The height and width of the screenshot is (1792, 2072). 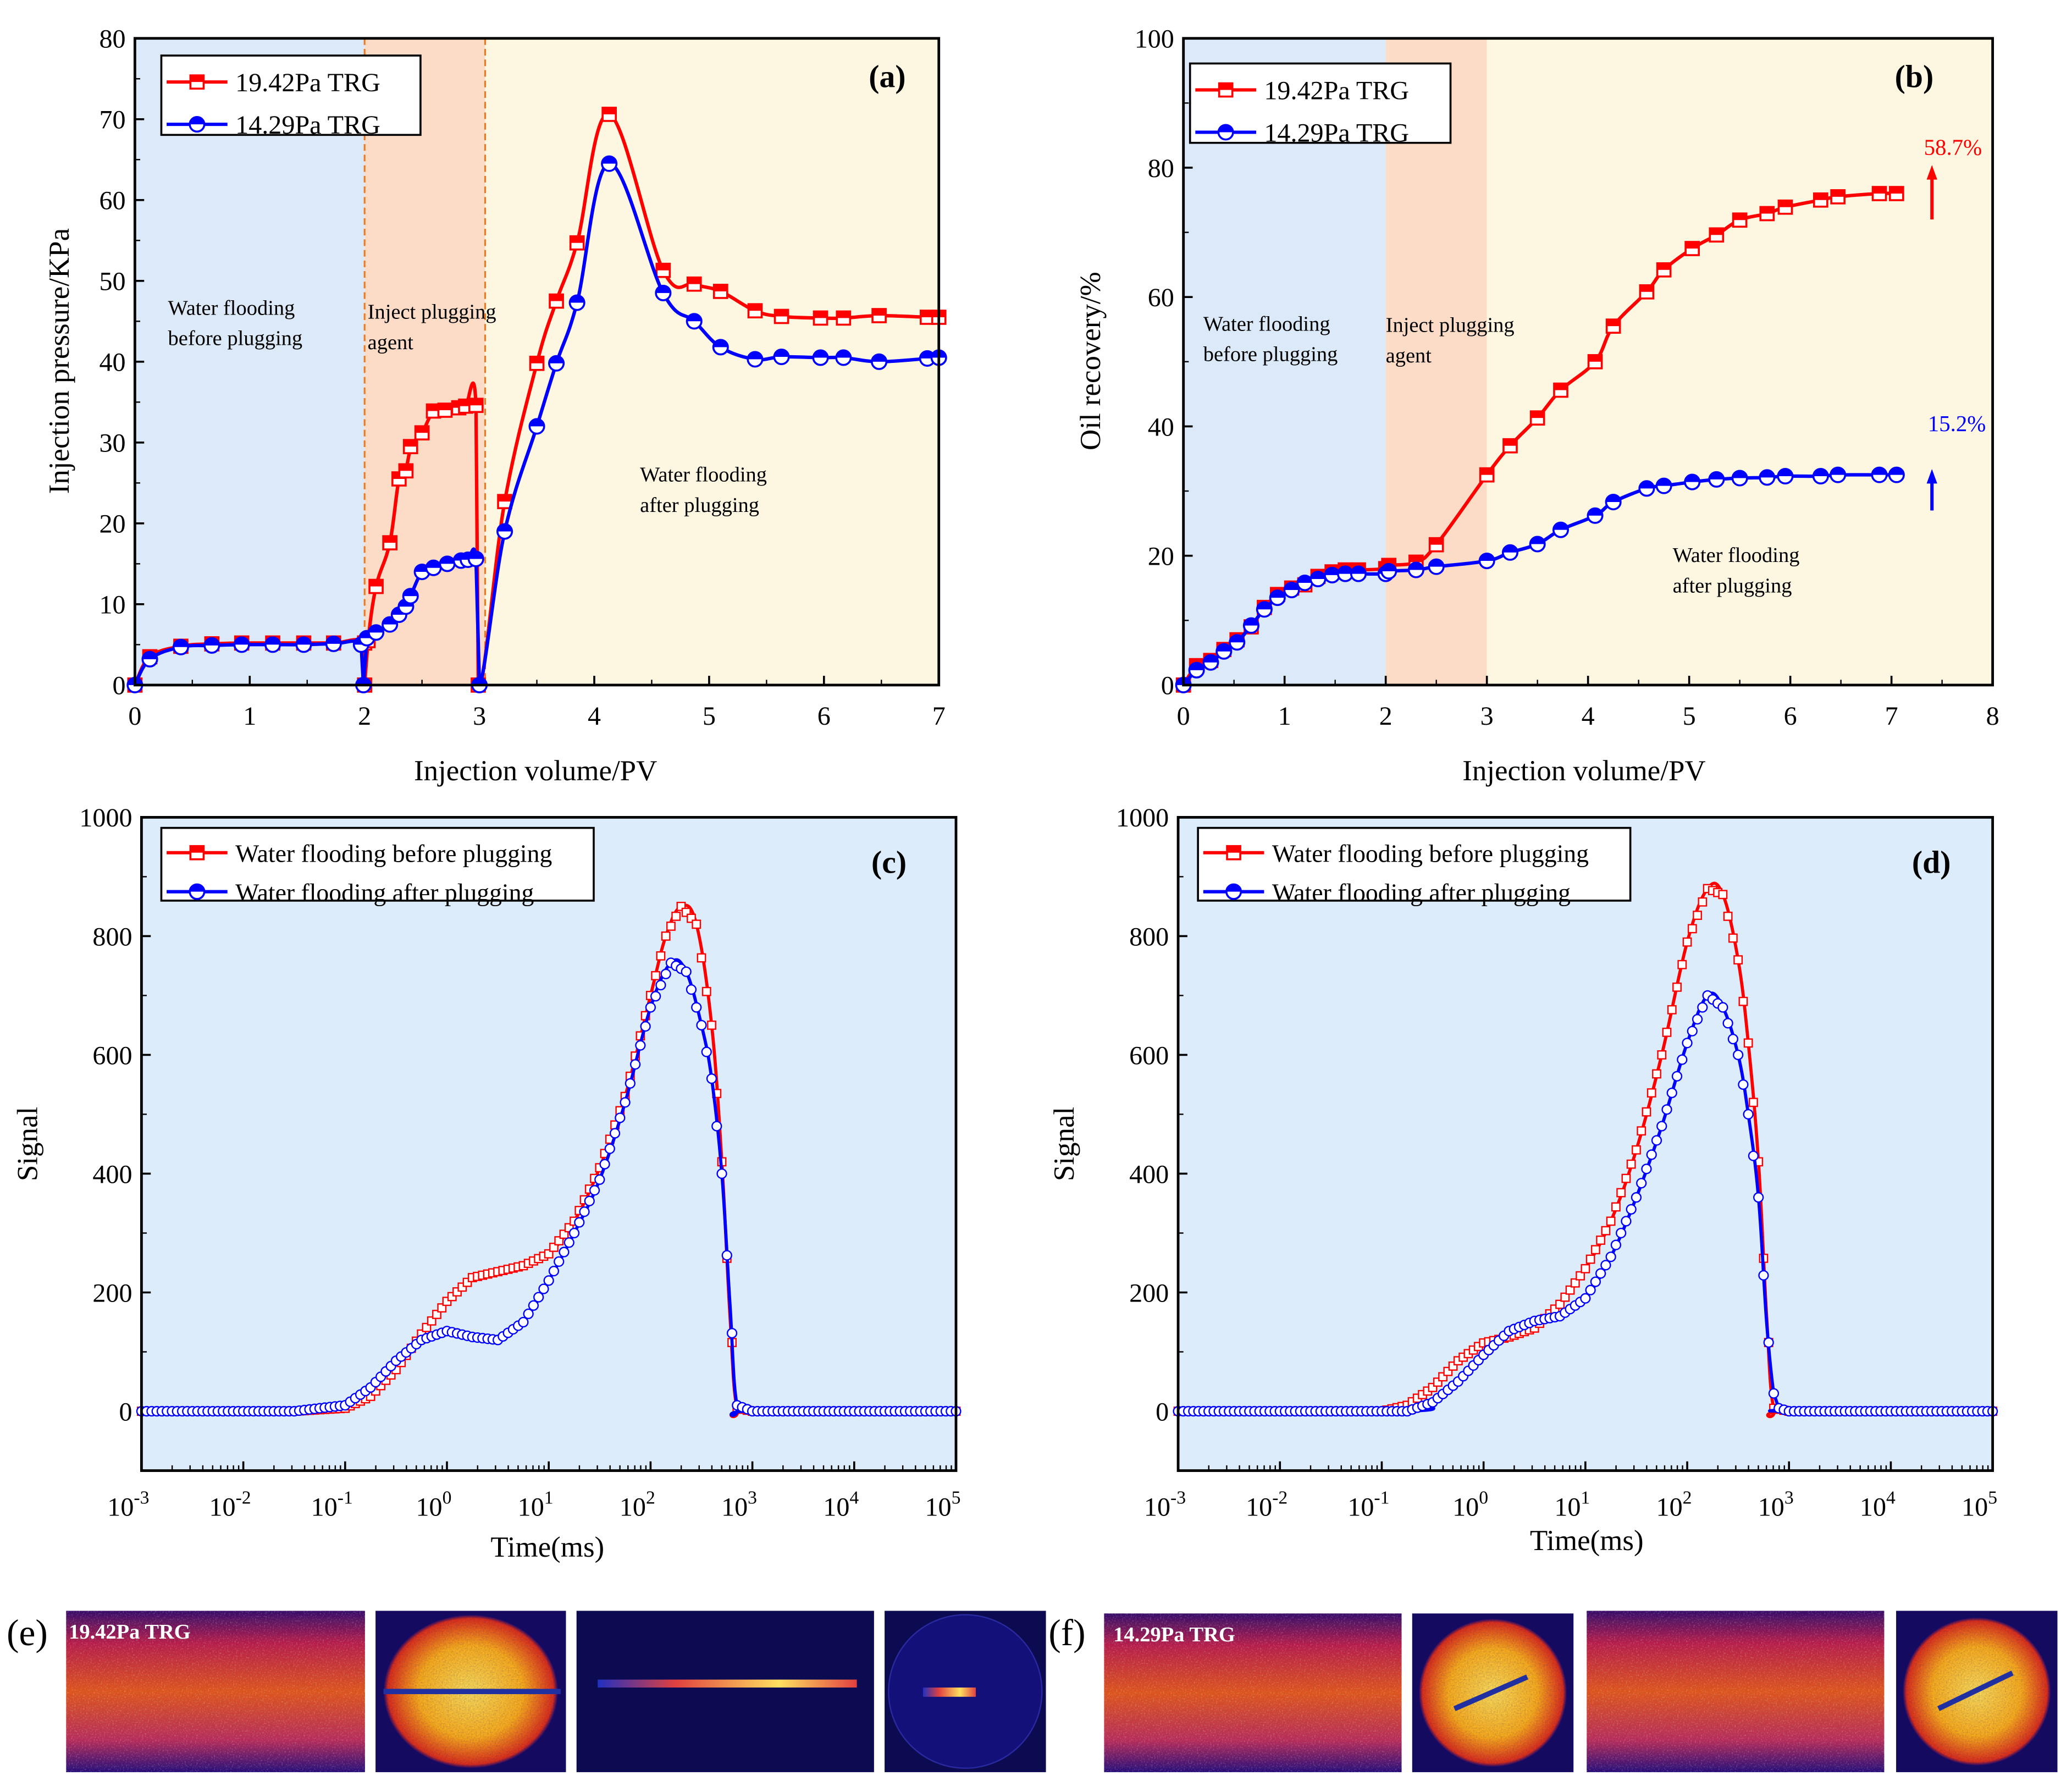 What do you see at coordinates (112, 1174) in the screenshot?
I see `y-tick-label: 400` at bounding box center [112, 1174].